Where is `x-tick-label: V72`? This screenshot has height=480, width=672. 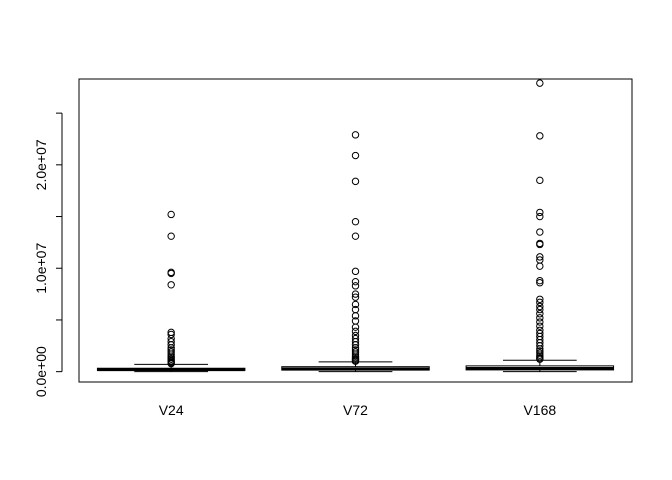 x-tick-label: V72 is located at coordinates (355, 410).